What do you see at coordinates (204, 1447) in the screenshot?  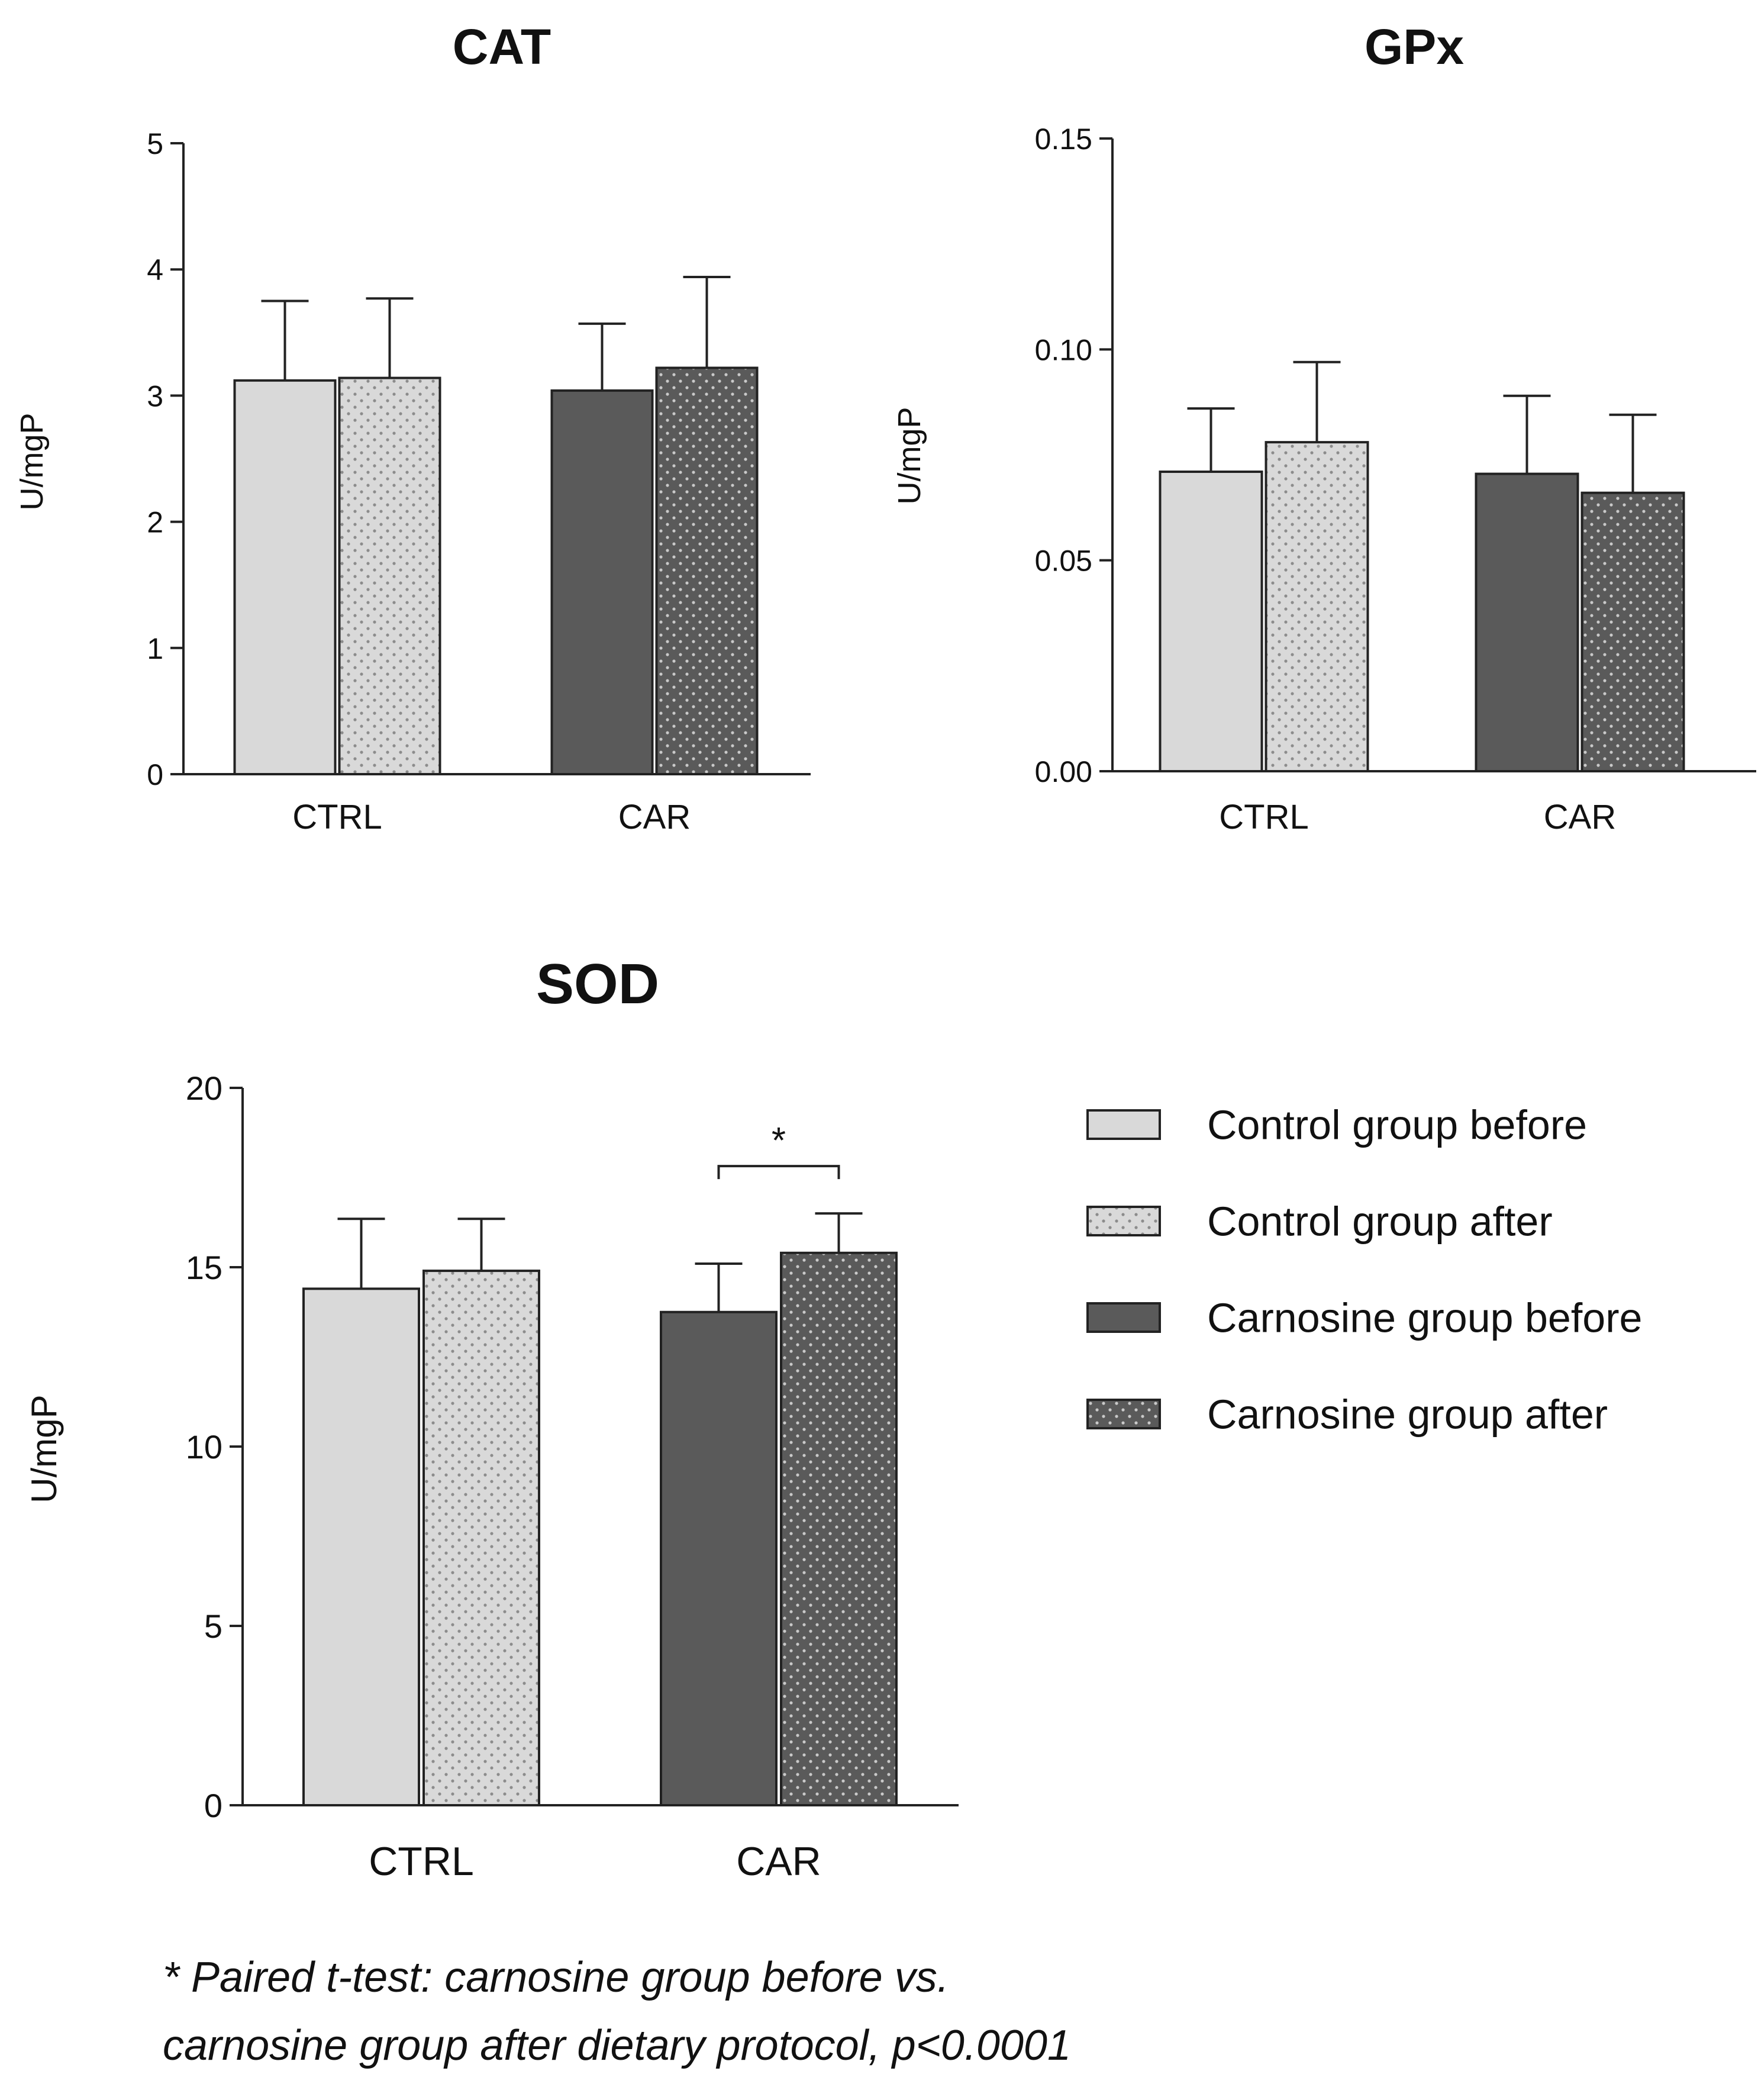 I see `sod-ytick-label: 10` at bounding box center [204, 1447].